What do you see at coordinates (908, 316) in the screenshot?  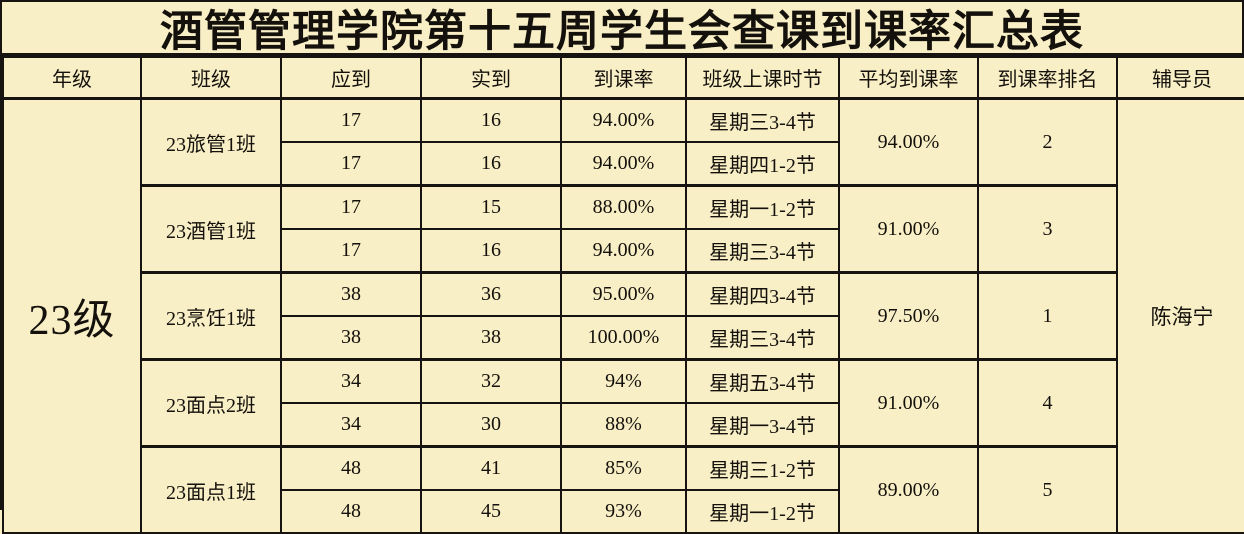 I see `avg-rate-cell: 97.50%` at bounding box center [908, 316].